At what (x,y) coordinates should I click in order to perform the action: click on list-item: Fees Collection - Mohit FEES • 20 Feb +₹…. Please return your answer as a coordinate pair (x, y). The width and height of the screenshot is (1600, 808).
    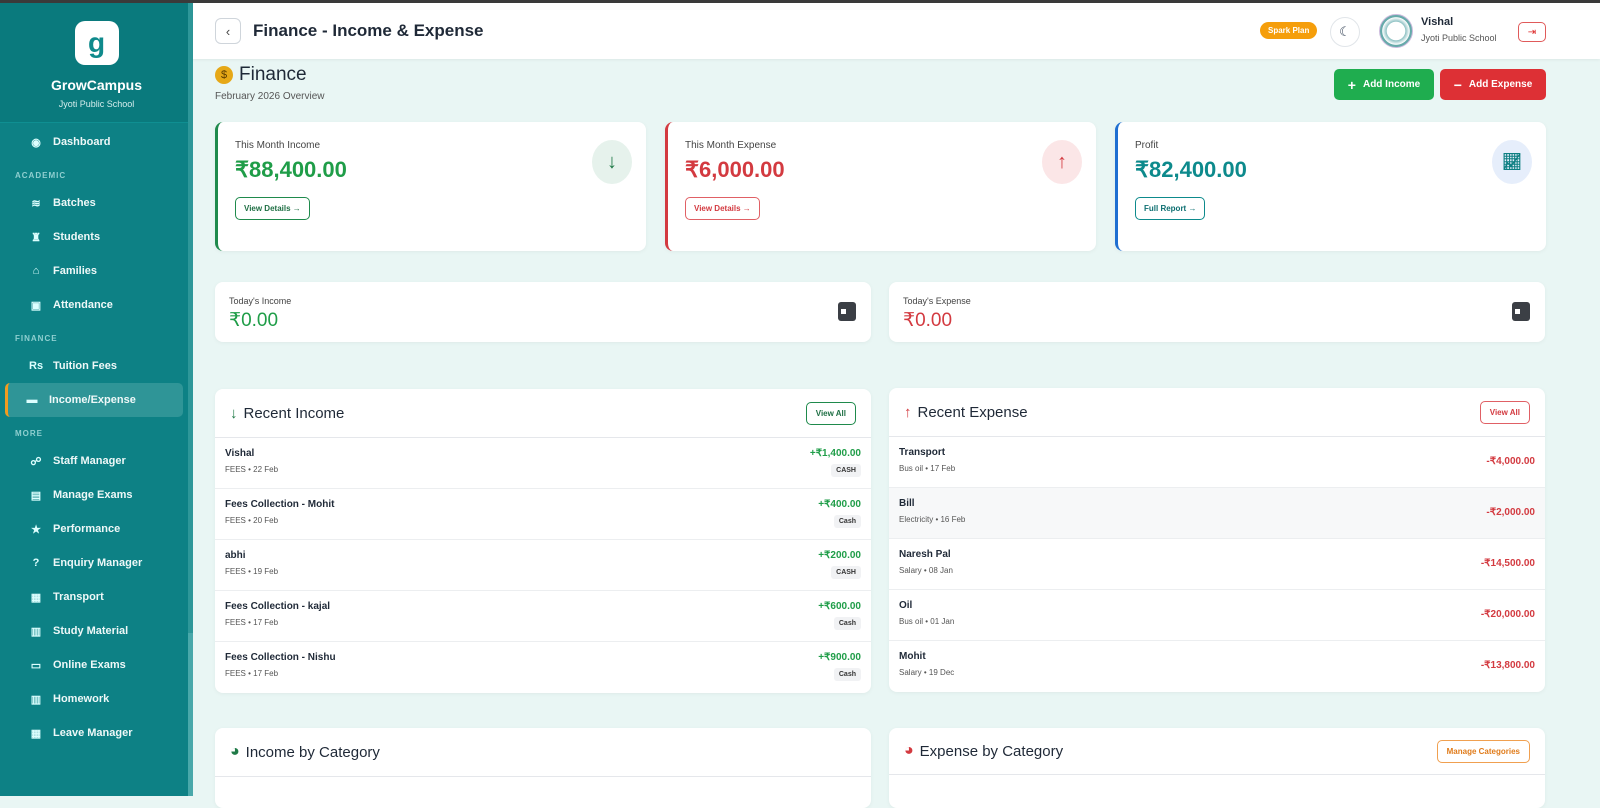
    Looking at the image, I should click on (543, 514).